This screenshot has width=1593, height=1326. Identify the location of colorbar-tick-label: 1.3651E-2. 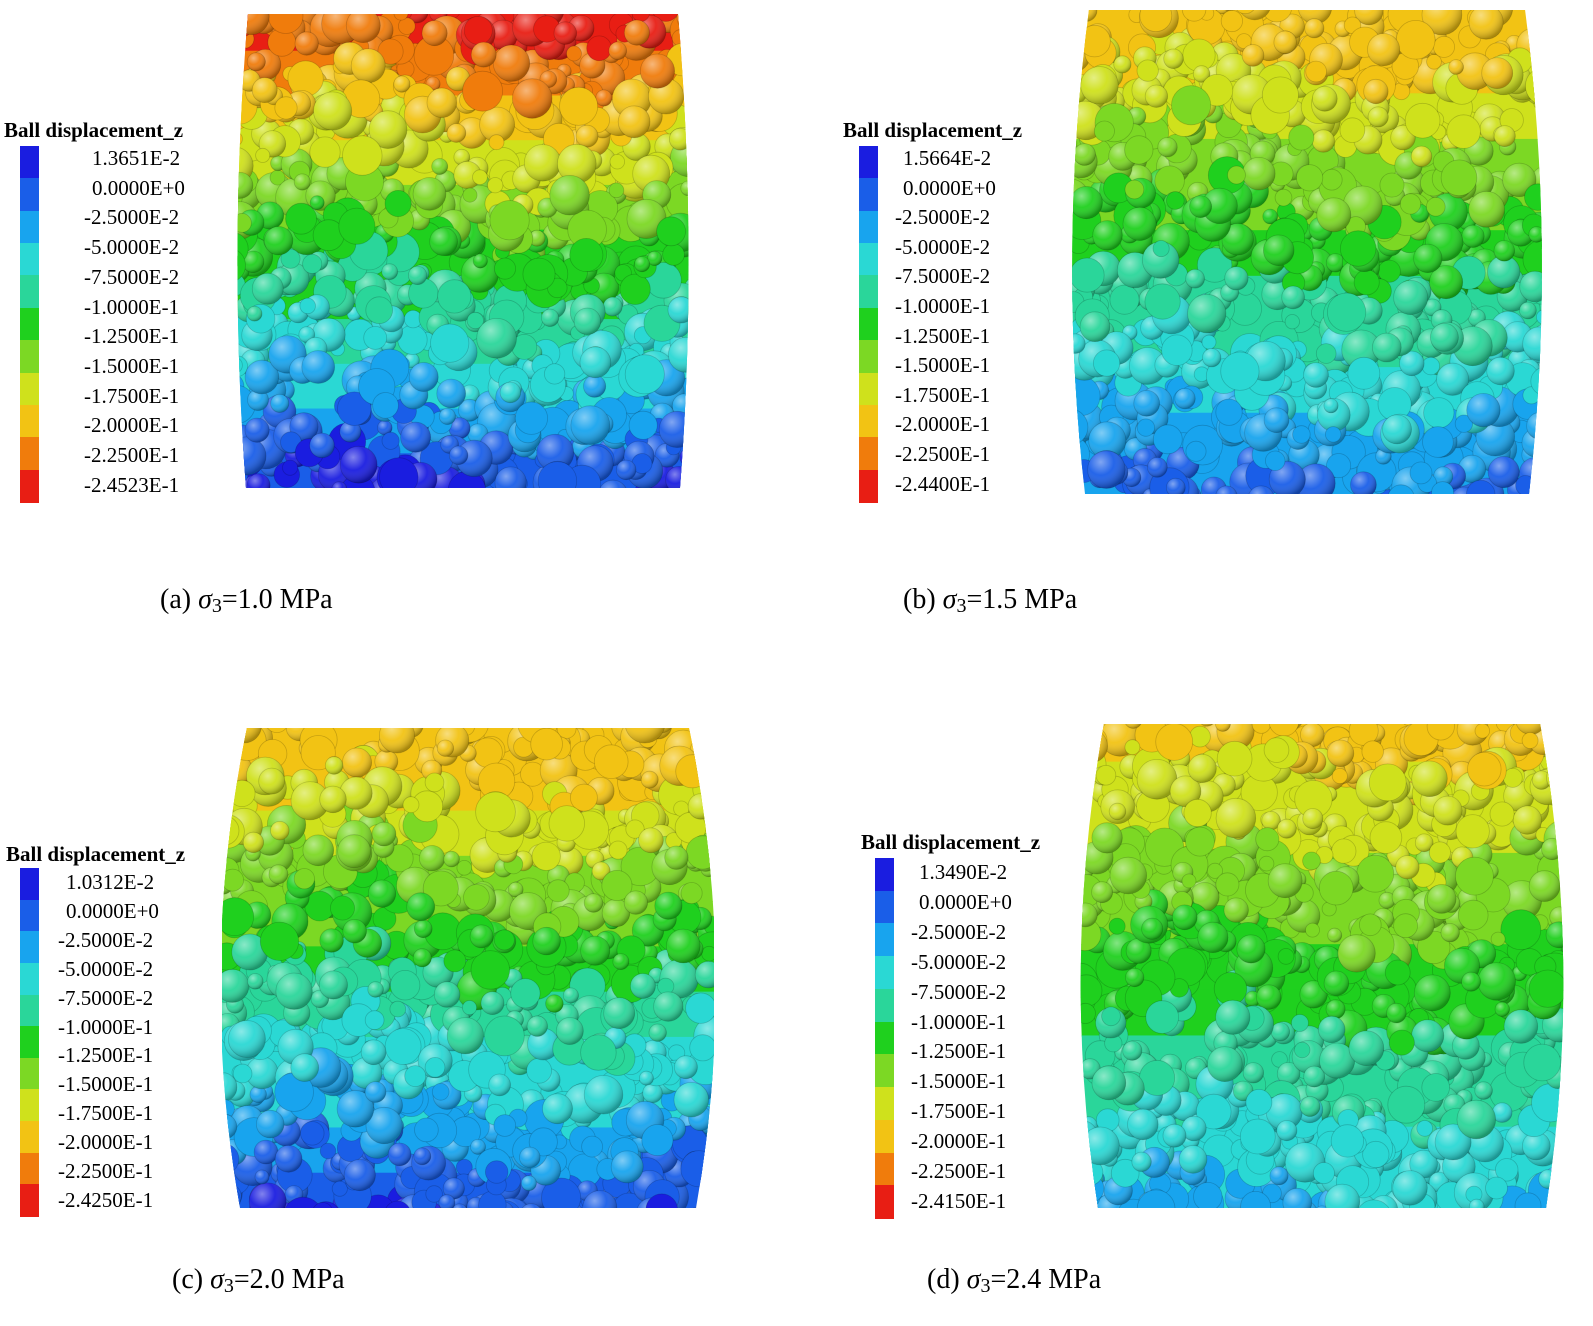
(136, 158).